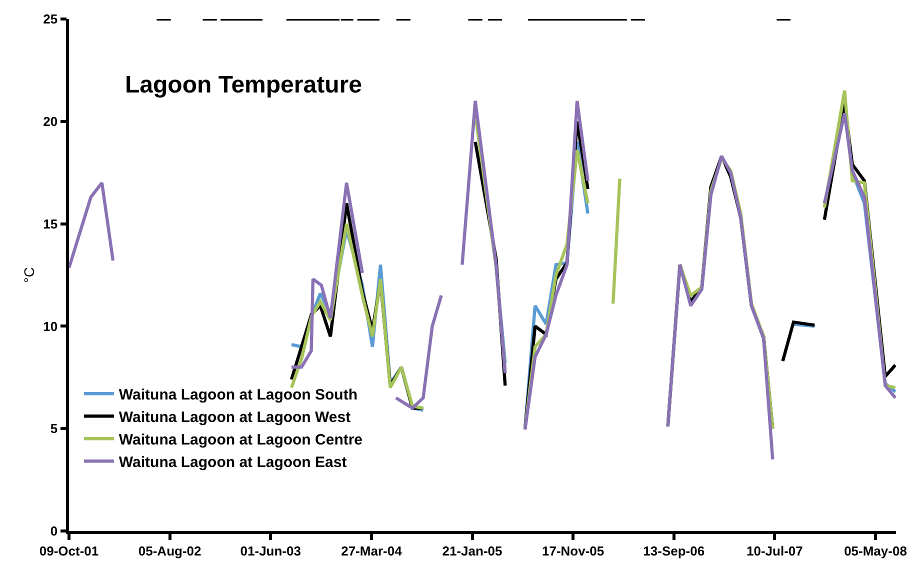 The width and height of the screenshot is (919, 570). I want to click on legend-label: Waituna Lagoon at Lagoon South, so click(238, 395).